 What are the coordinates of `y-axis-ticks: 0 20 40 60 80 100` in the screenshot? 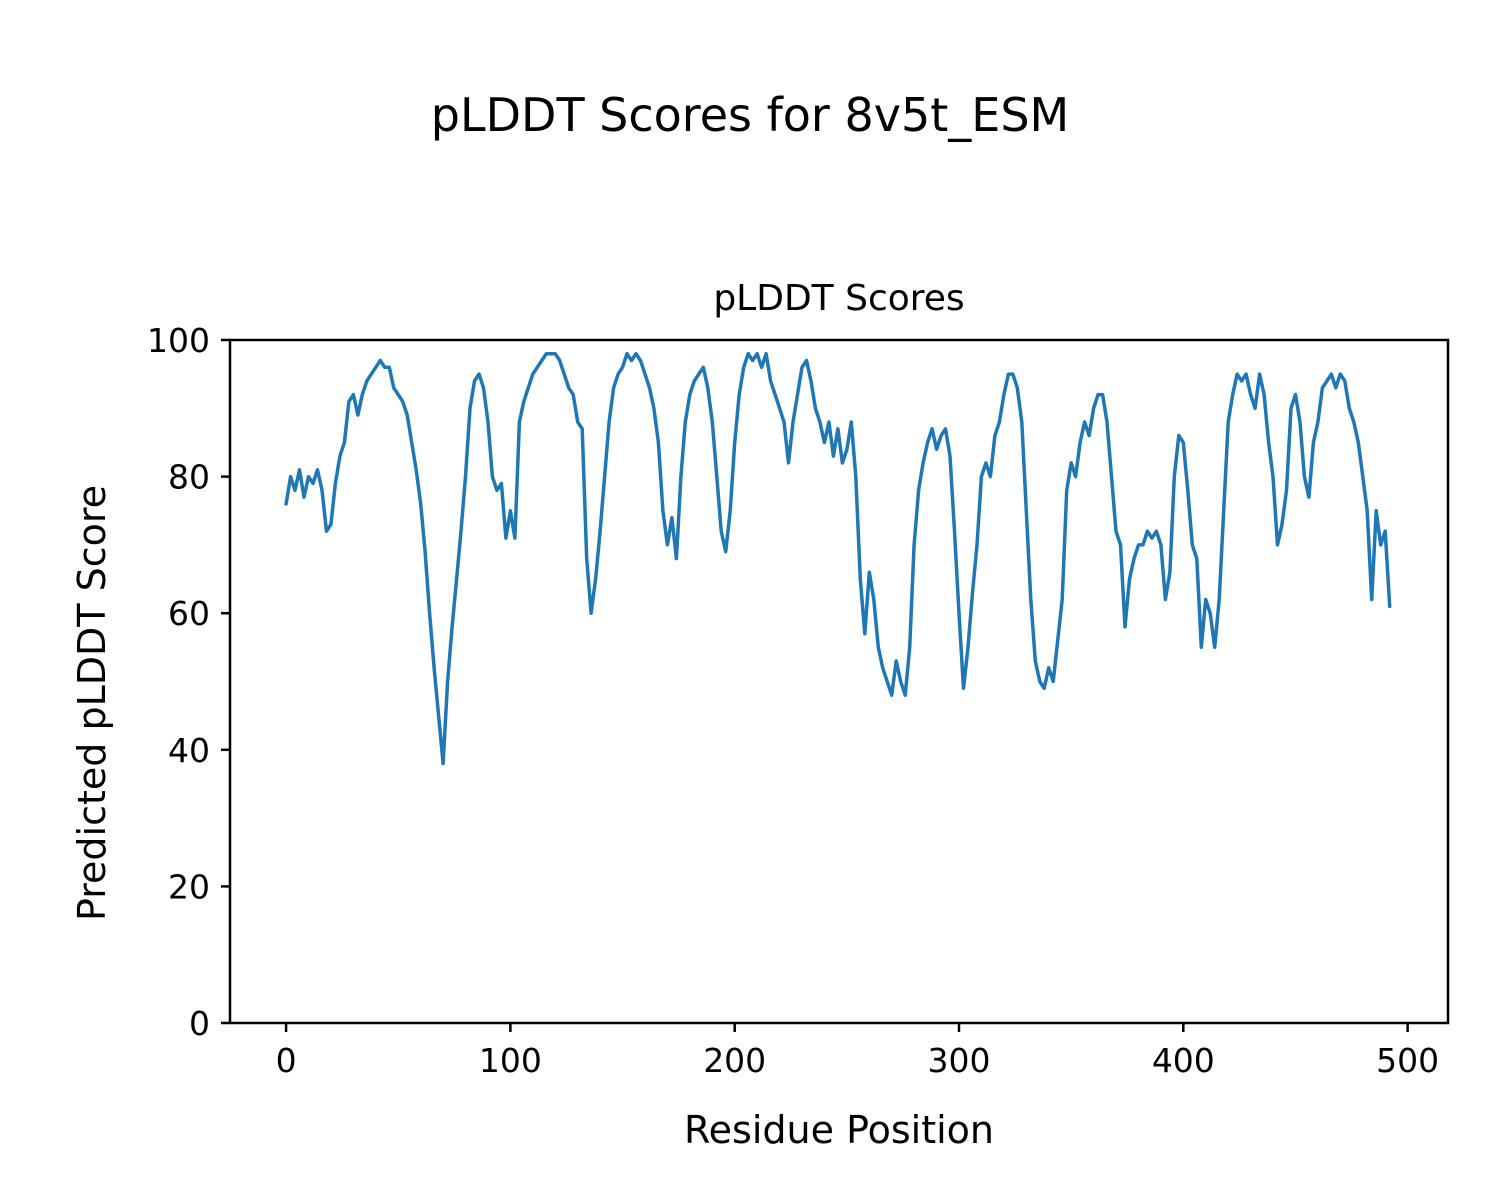 It's located at (188, 682).